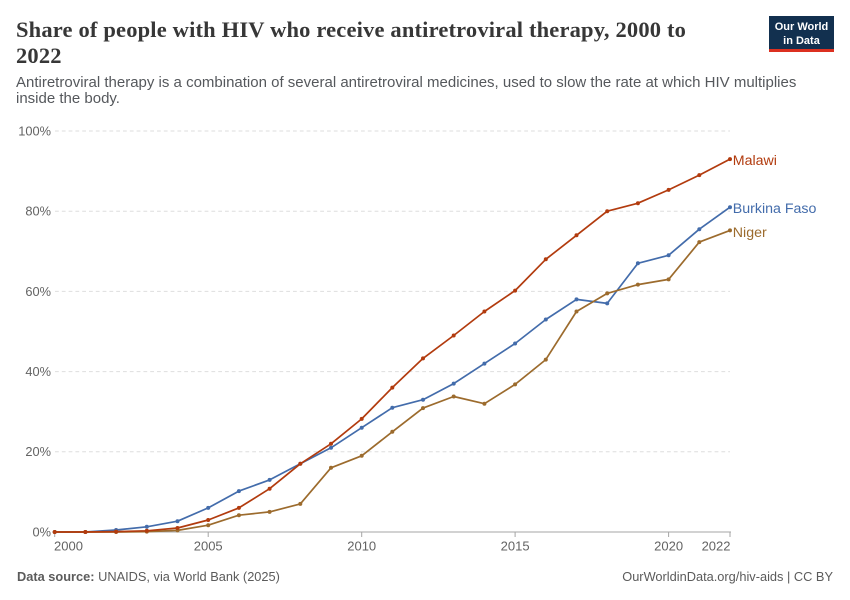 Image resolution: width=850 pixels, height=600 pixels. I want to click on svg-text: Niger, so click(750, 233).